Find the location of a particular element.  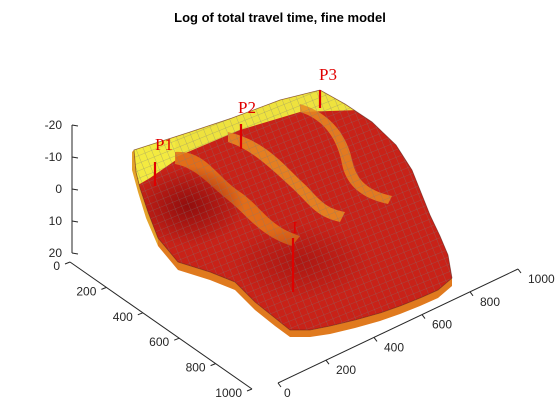

well-label: P3 is located at coordinates (328, 74).